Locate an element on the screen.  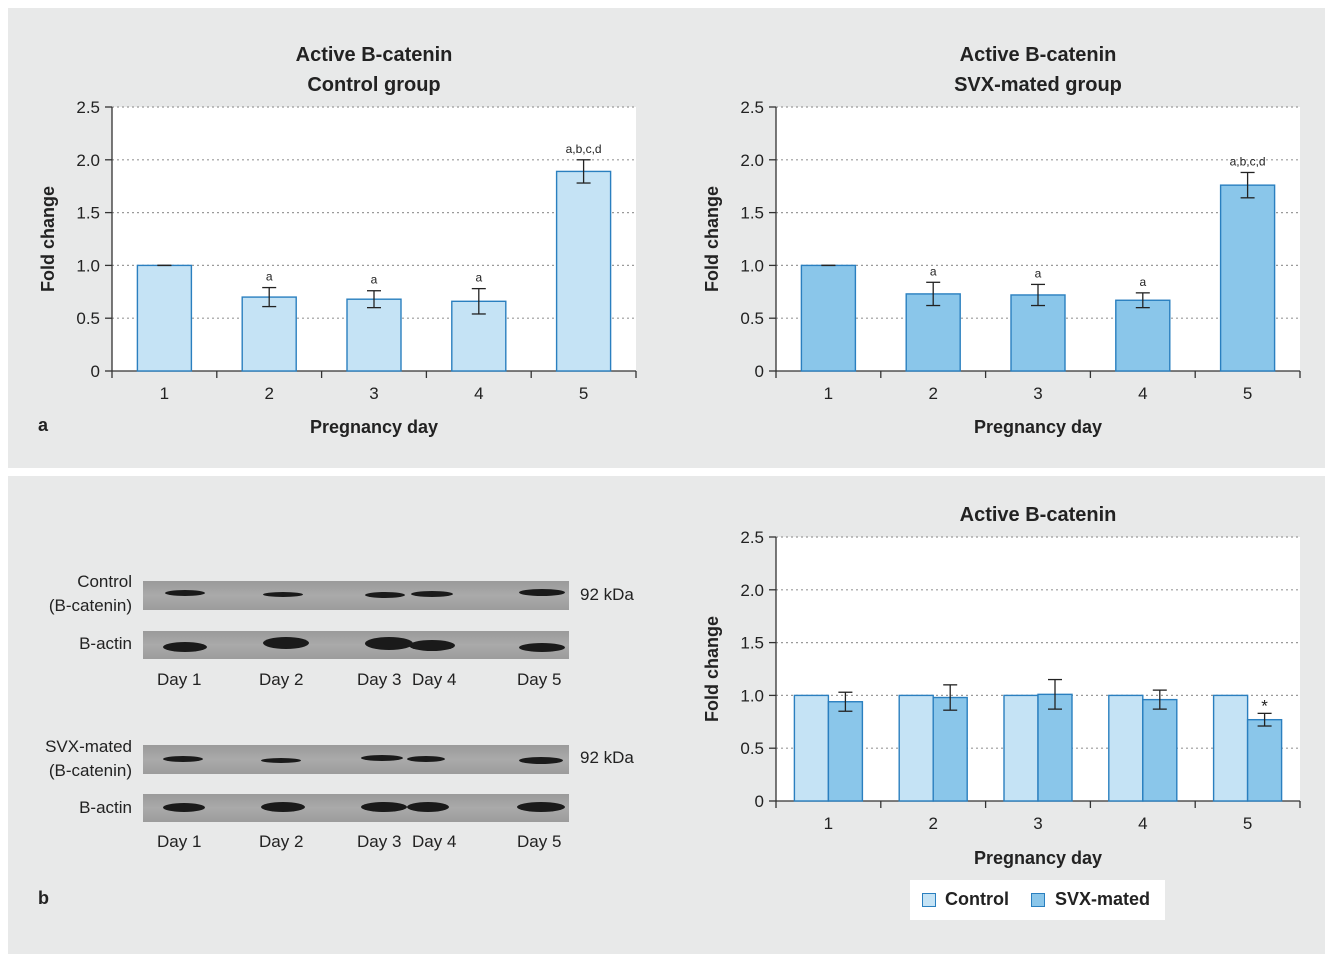
svx-blot-label-line2: (B-catenin) is located at coordinates (90, 770).